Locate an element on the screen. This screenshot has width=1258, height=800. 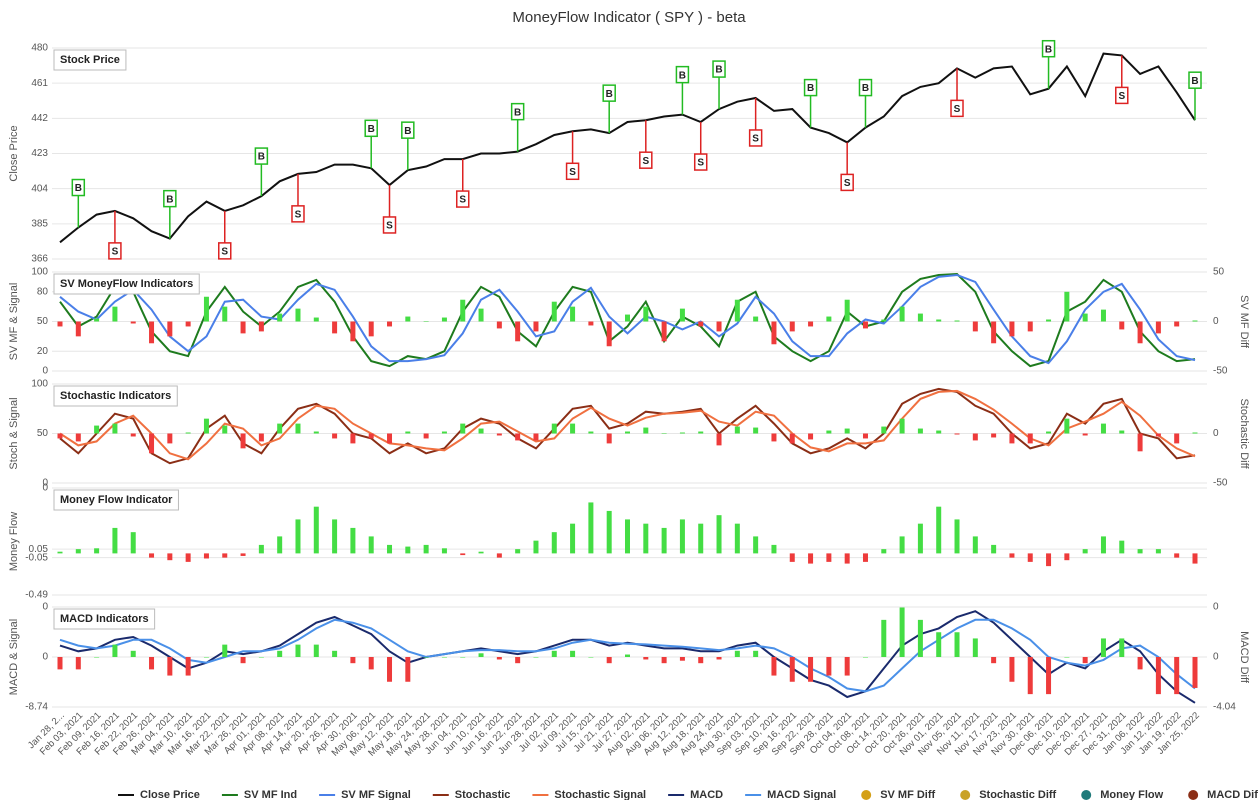
legend-label: MACD Signal is located at coordinates (801, 794).